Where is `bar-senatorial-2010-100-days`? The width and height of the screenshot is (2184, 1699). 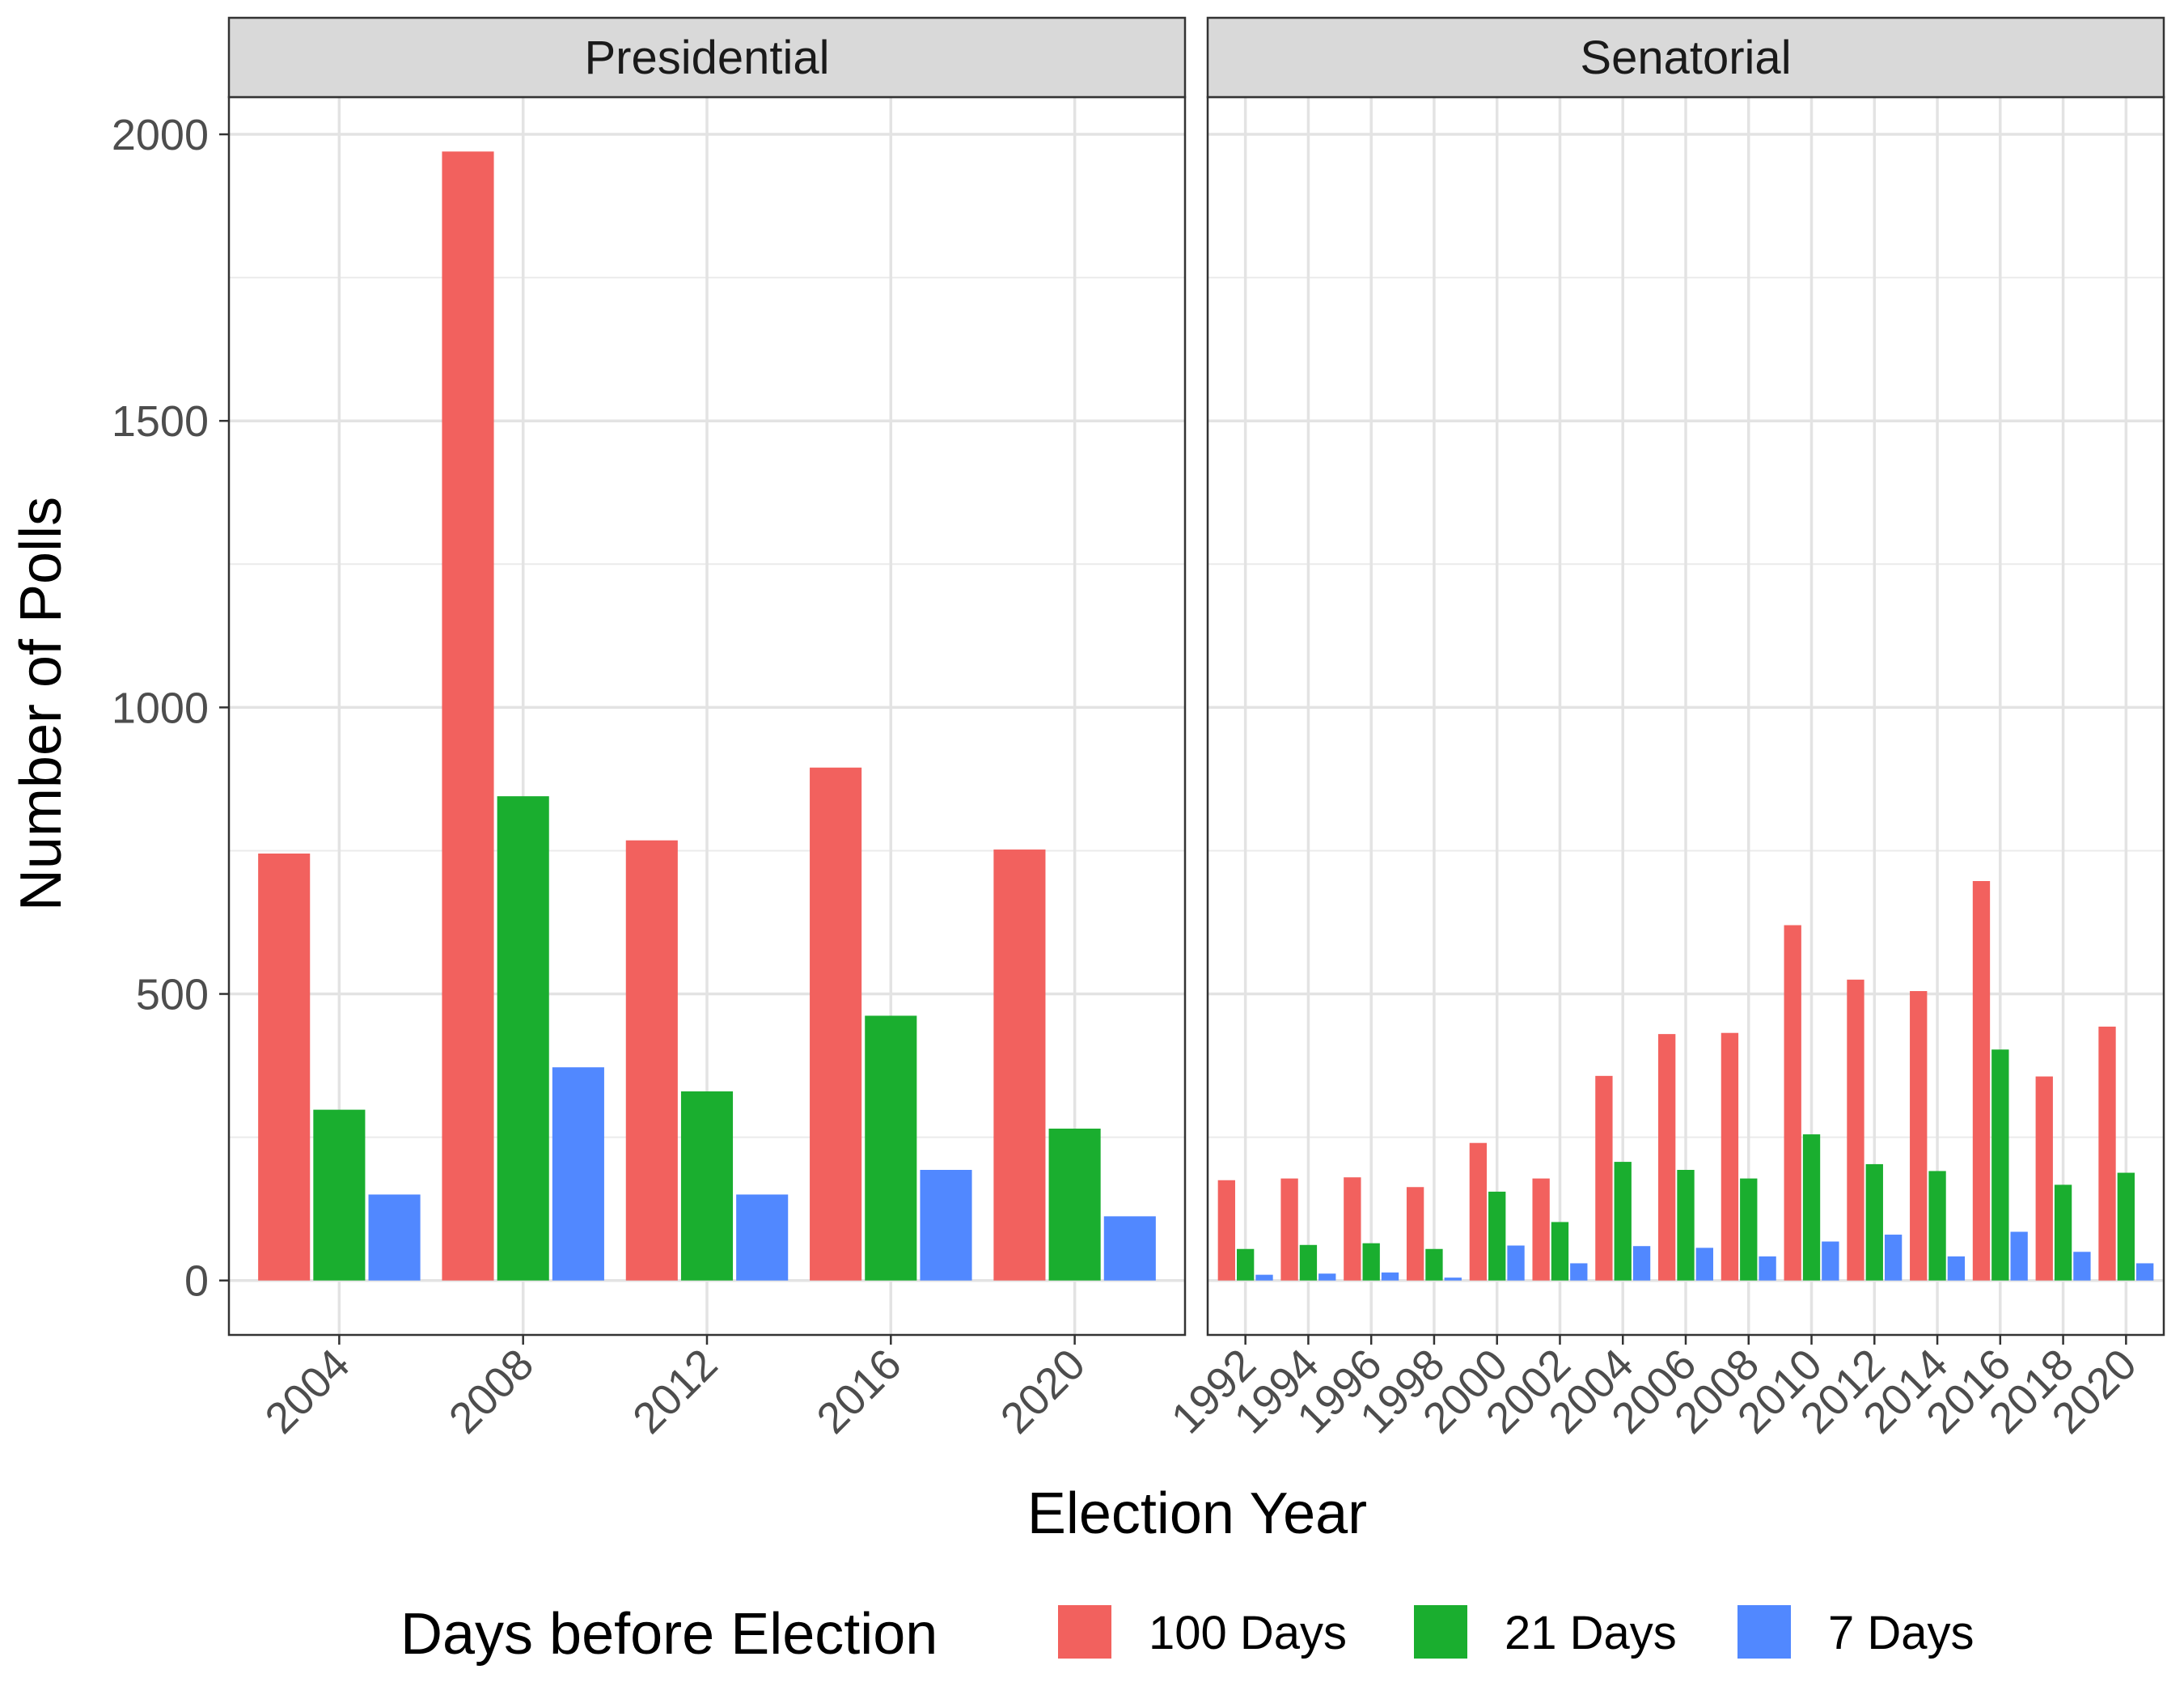 bar-senatorial-2010-100-days is located at coordinates (1792, 1103).